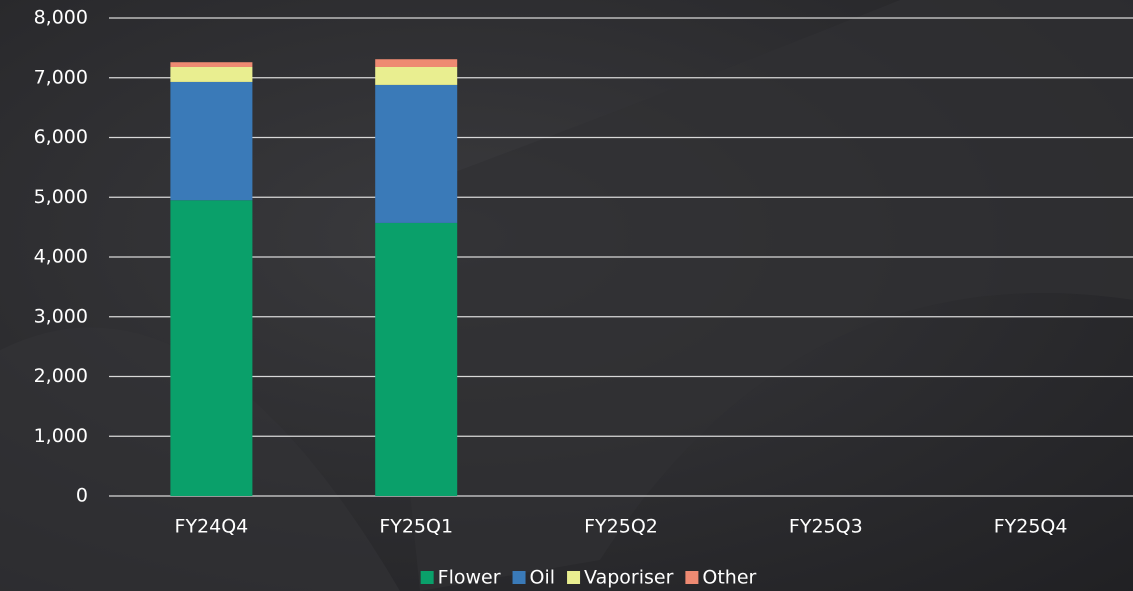 The width and height of the screenshot is (1133, 591). Describe the element at coordinates (621, 527) in the screenshot. I see `x-tick-label: FY25Q2` at that location.